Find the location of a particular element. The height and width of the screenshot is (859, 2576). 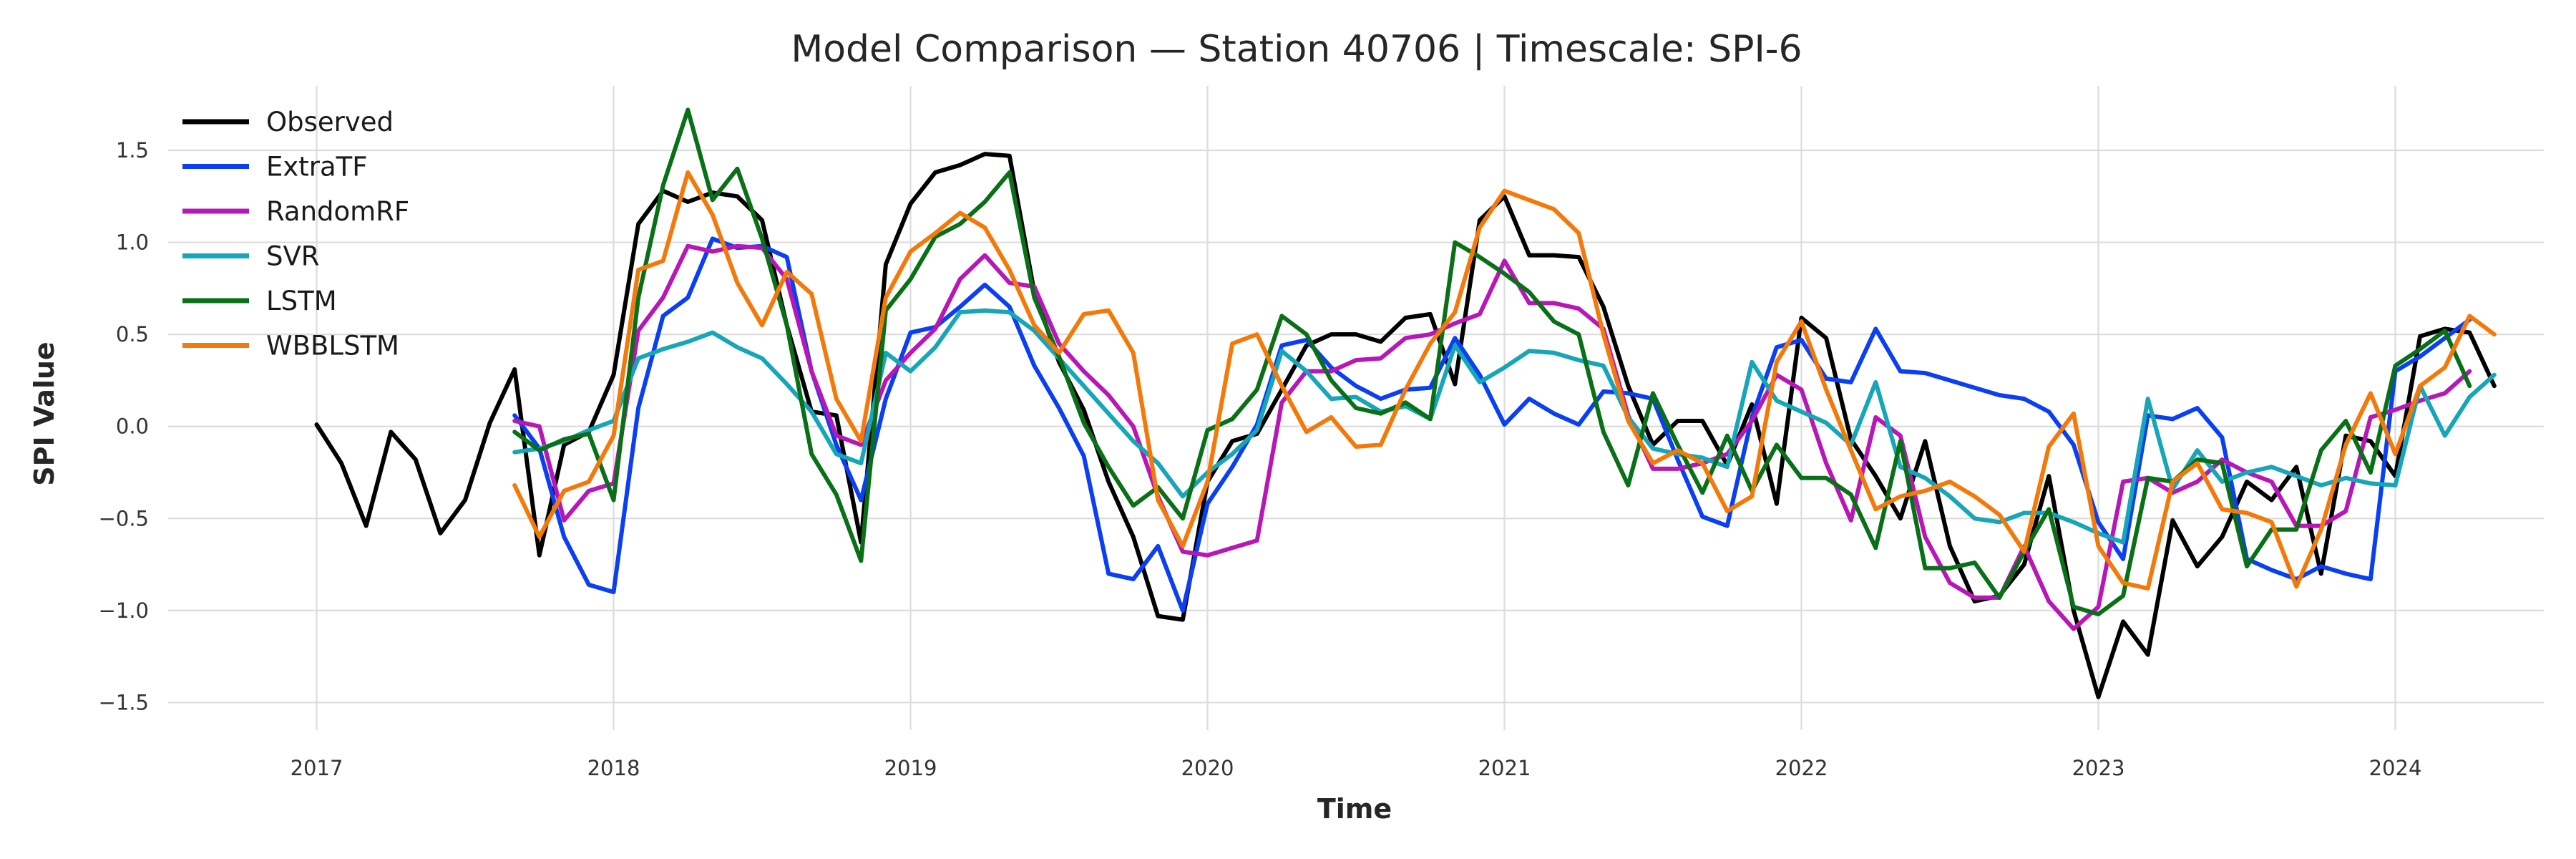

x-axis-label: Time is located at coordinates (1354, 809).